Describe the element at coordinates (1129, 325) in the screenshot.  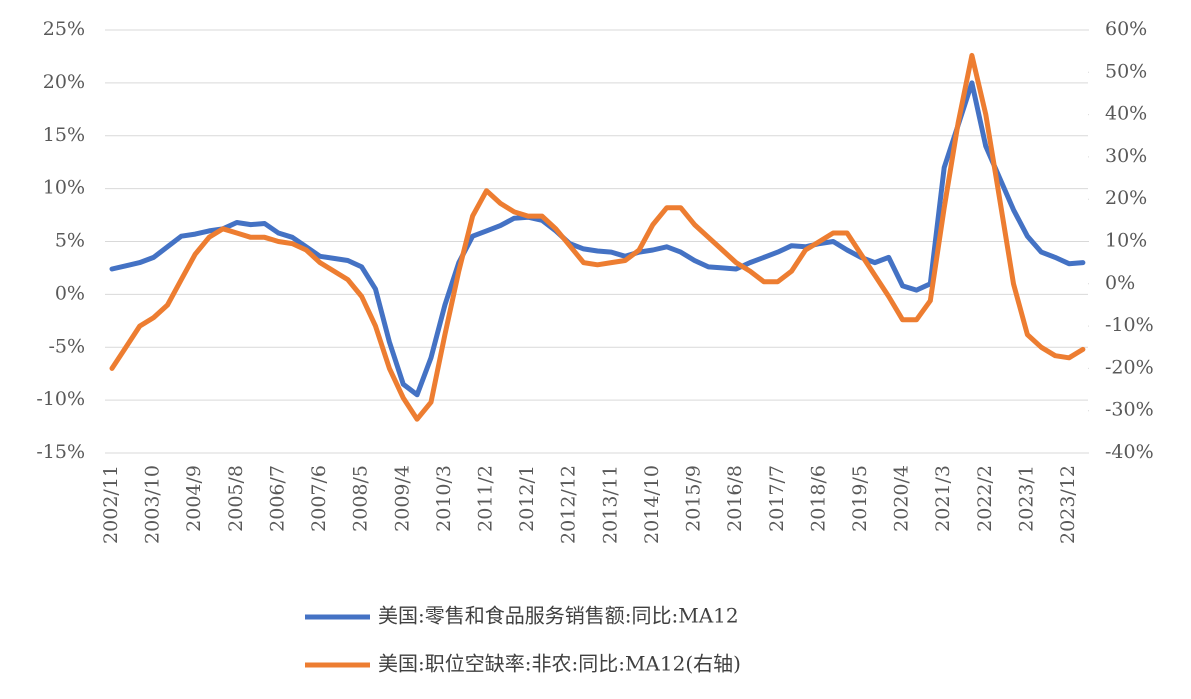
I see `y2-tick-label: -10%` at that location.